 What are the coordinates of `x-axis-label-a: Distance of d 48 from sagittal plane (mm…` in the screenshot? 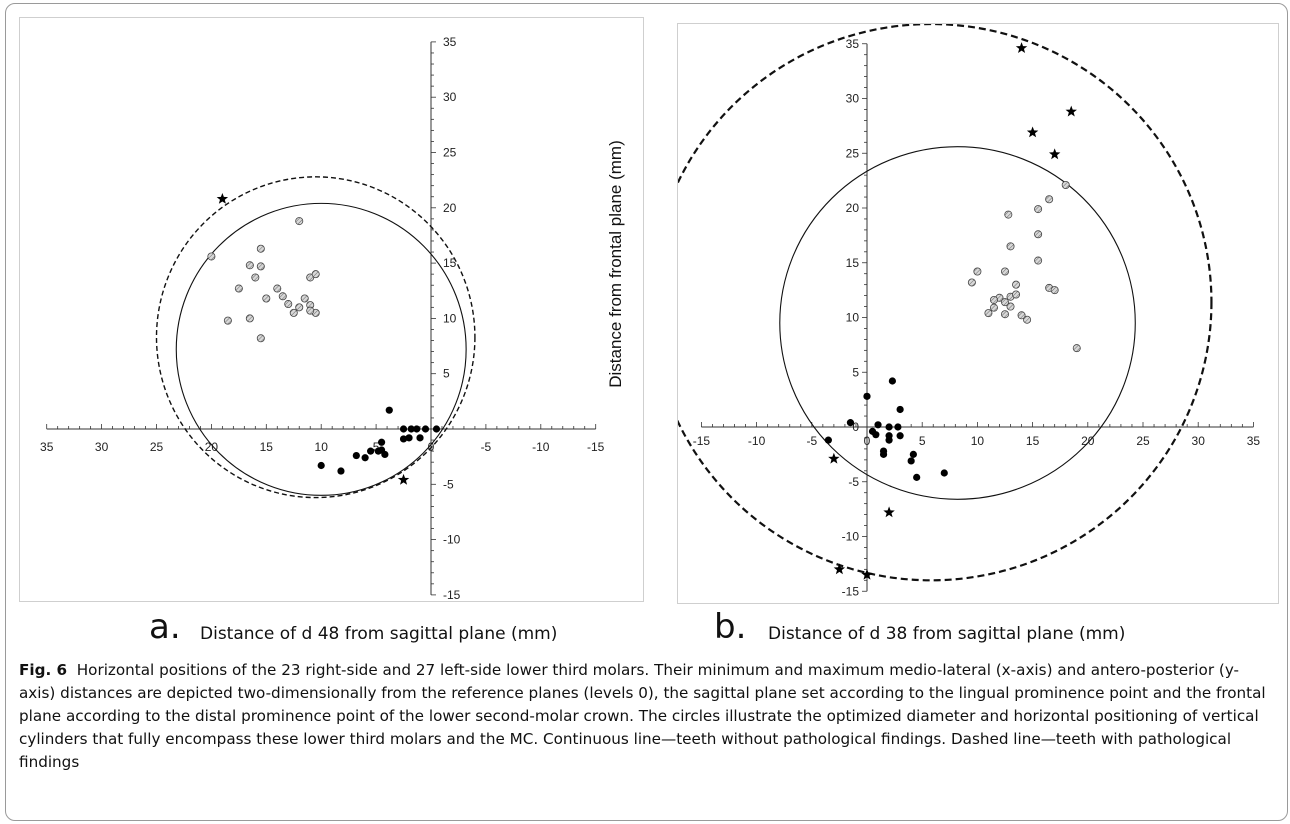 It's located at (379, 634).